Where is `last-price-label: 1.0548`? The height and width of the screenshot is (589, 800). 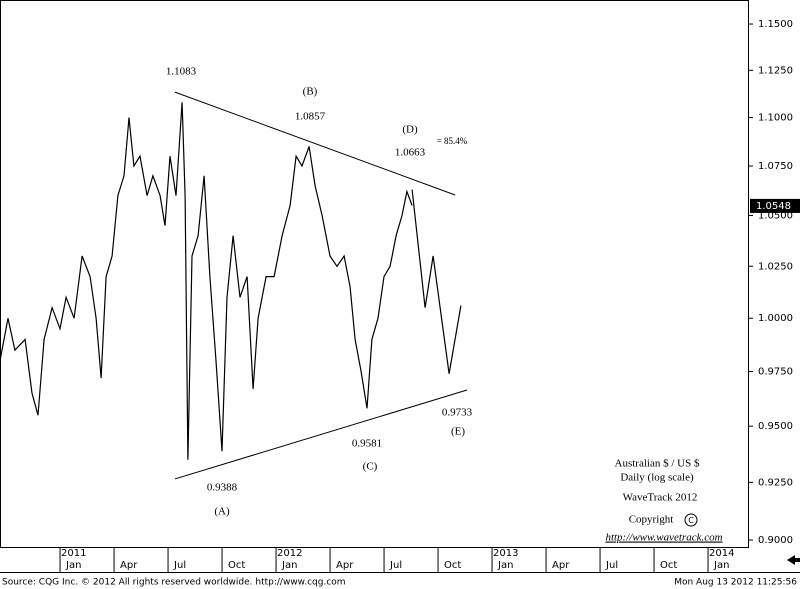
last-price-label: 1.0548 is located at coordinates (773, 206).